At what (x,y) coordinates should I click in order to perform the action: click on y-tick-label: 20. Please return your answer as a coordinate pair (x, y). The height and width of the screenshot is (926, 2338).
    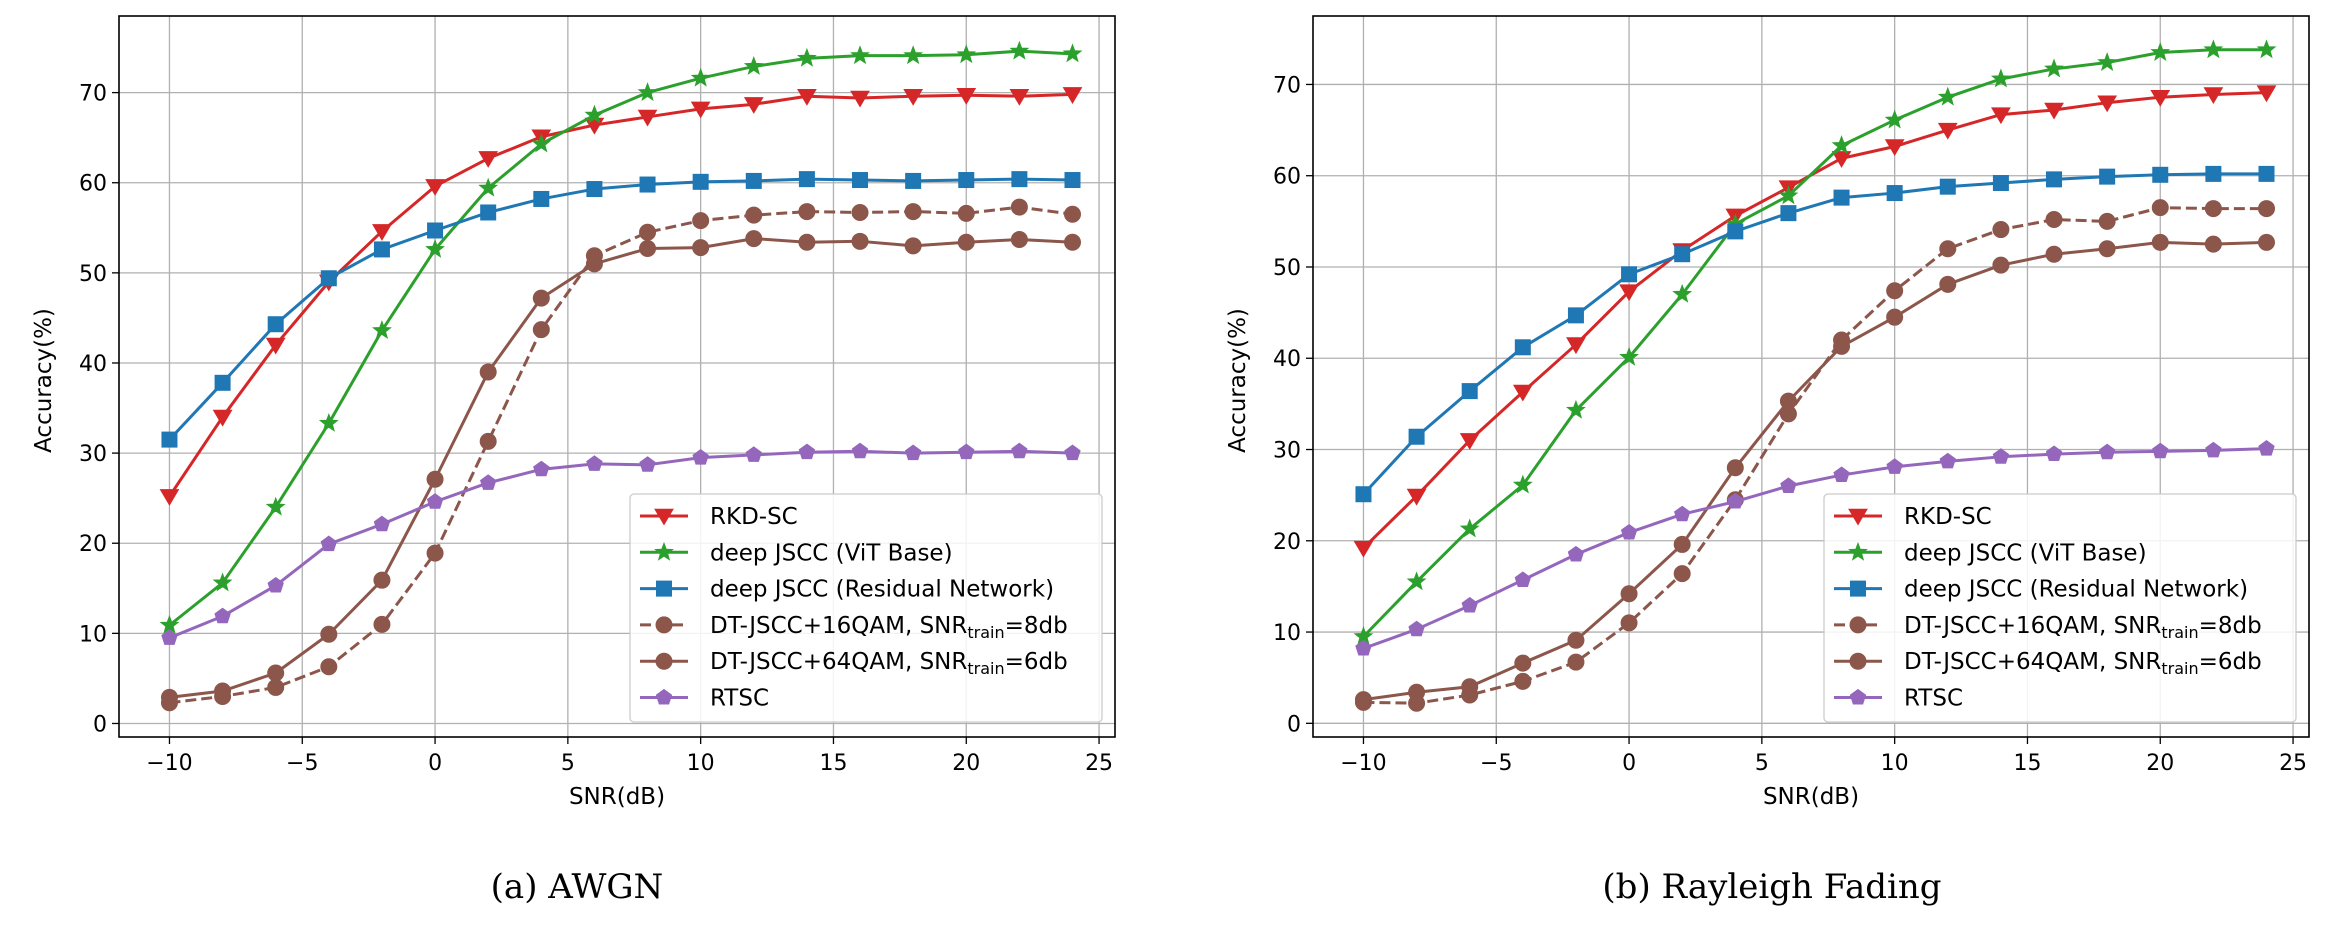
    Looking at the image, I should click on (93, 544).